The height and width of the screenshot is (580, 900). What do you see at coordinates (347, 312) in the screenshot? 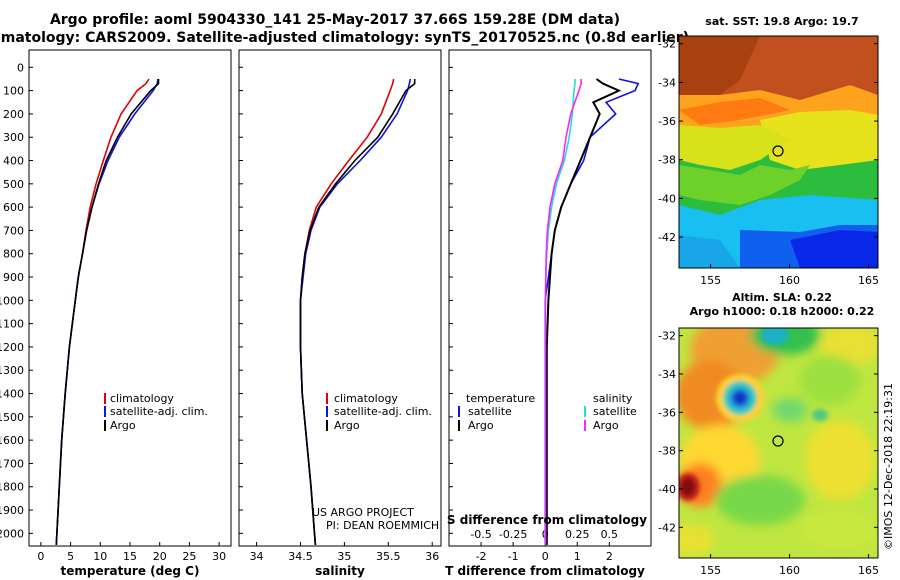
I see `salinity-series-climatology` at bounding box center [347, 312].